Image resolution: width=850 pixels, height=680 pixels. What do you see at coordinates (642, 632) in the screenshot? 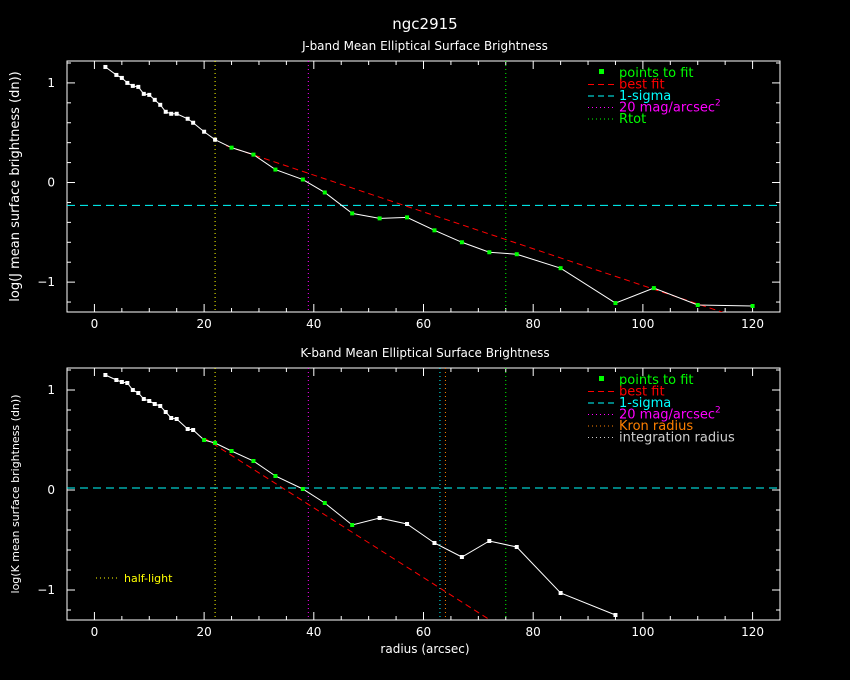
I see `x-tick-label: 100` at bounding box center [642, 632].